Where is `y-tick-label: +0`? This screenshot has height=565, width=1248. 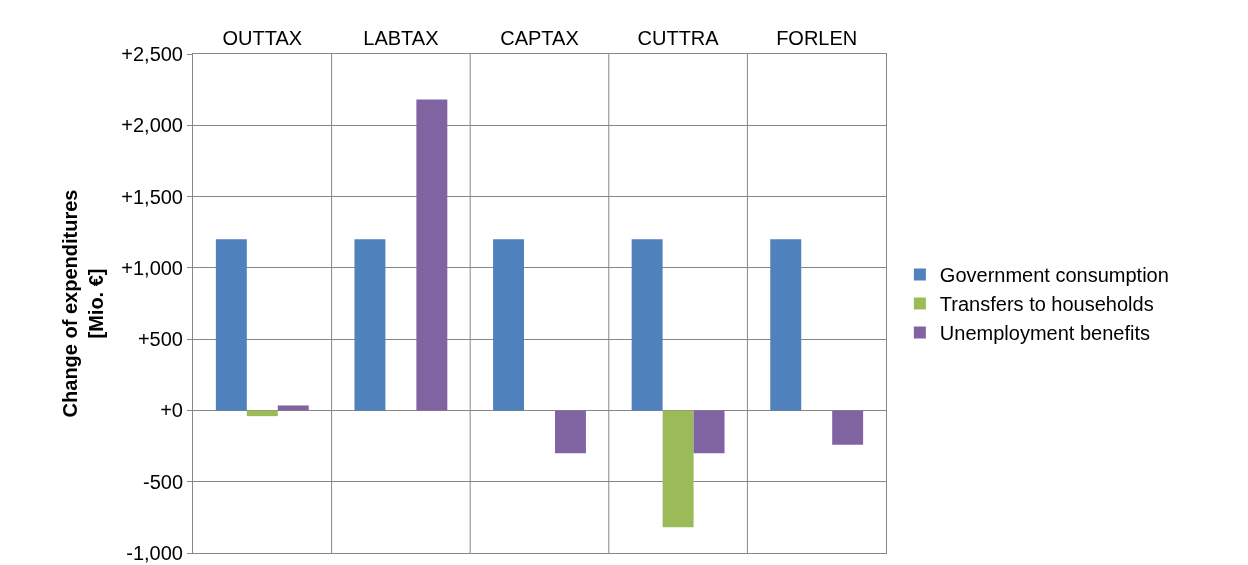
y-tick-label: +0 is located at coordinates (171, 410).